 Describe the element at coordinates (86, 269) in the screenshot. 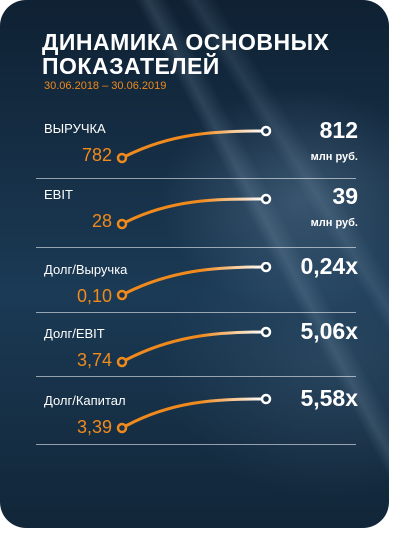

I see `metric-label: Долг/Выручка` at that location.